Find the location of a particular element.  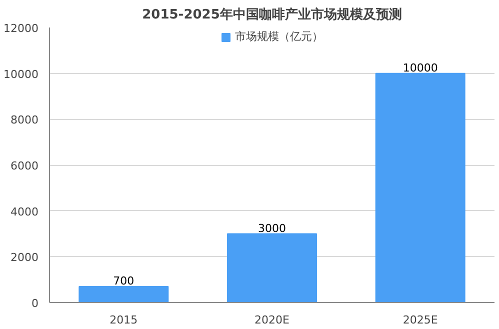

chart-title: 2015-2025年中国咖啡产业市场规模及预测 is located at coordinates (272, 14).